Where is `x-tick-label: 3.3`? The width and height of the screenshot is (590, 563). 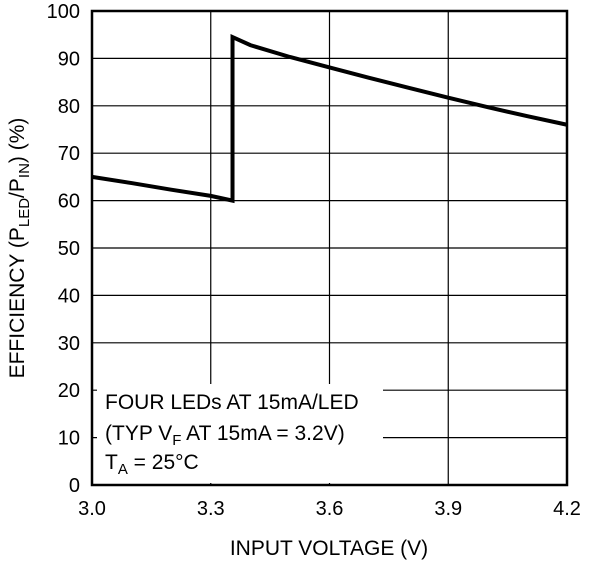
x-tick-label: 3.3 is located at coordinates (211, 509).